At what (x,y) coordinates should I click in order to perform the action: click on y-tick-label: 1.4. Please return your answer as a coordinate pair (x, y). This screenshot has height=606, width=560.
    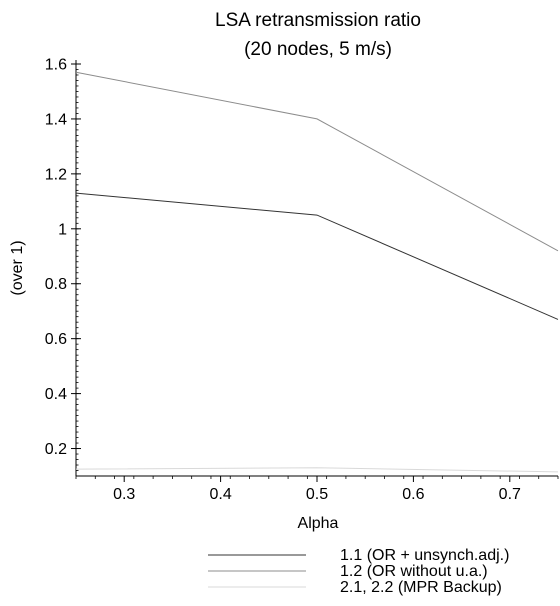
    Looking at the image, I should click on (56, 119).